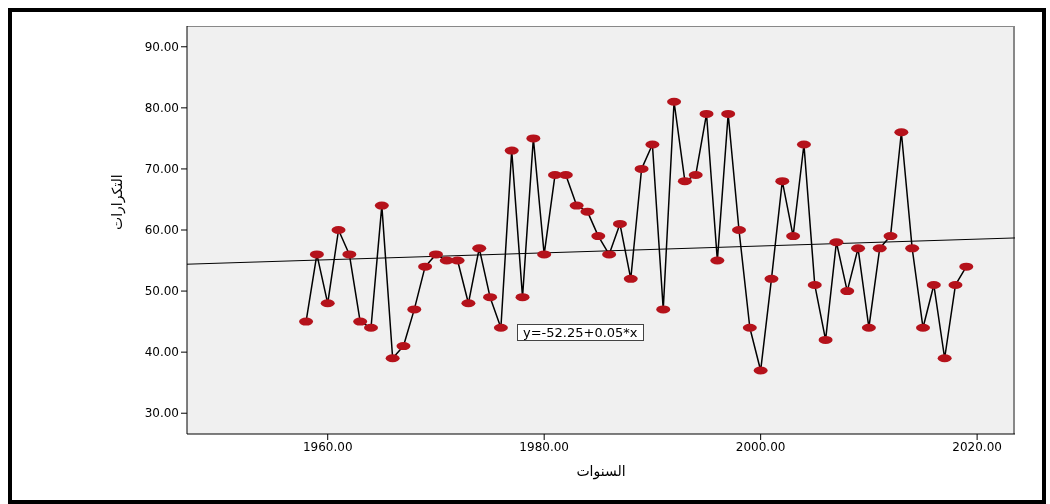 This screenshot has width=1050, height=504. Describe the element at coordinates (977, 446) in the screenshot. I see `x-tick-label: 2020.00` at that location.